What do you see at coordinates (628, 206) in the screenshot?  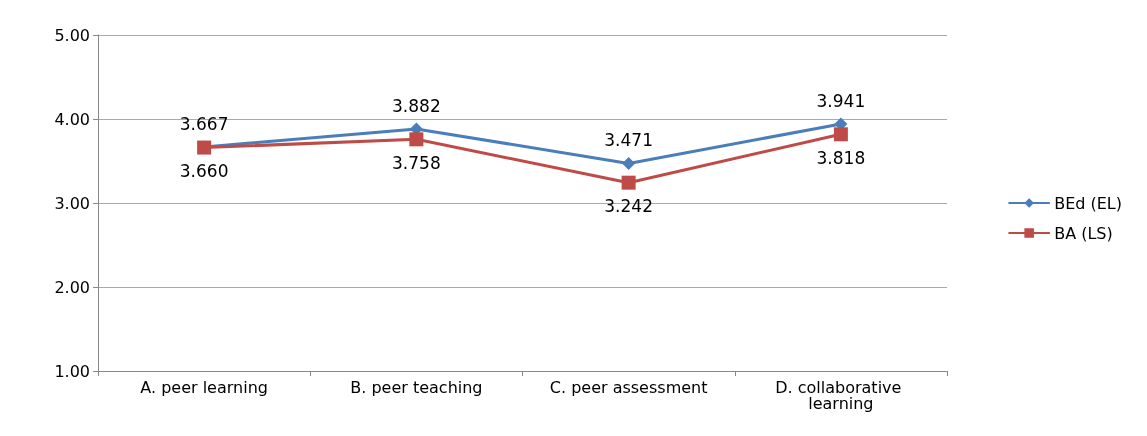 I see `data-label: 3.242` at bounding box center [628, 206].